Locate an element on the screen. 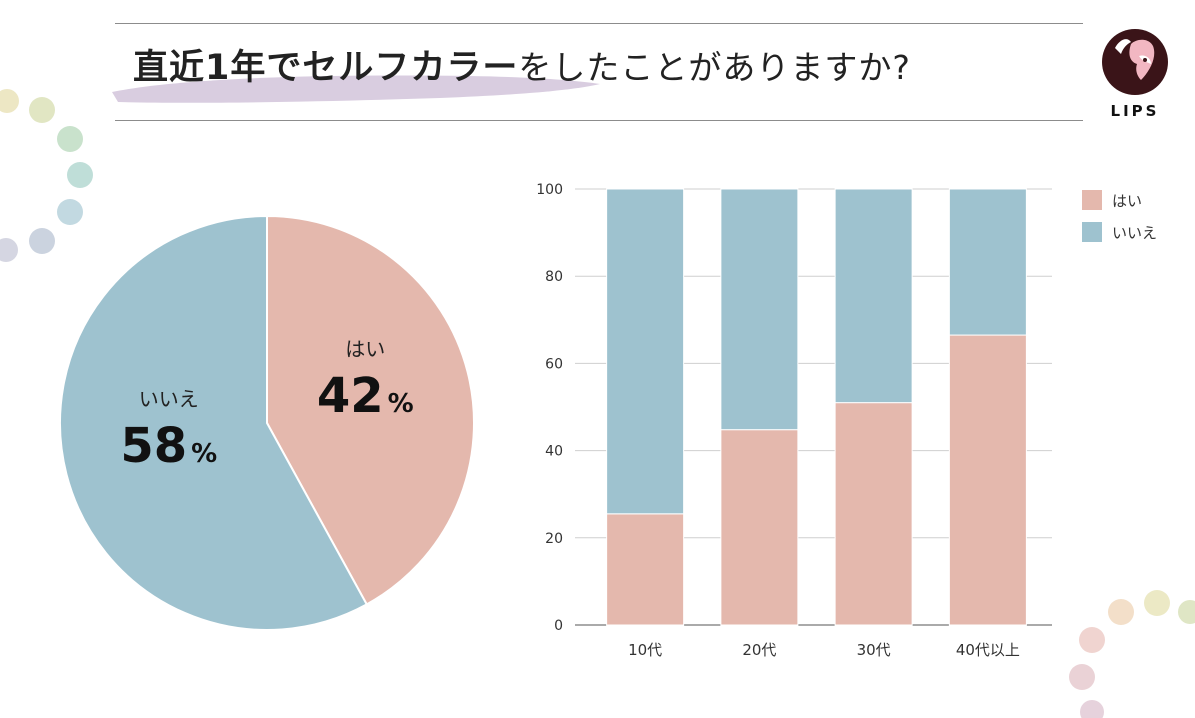  lips-logo: LIPS is located at coordinates (1135, 76).